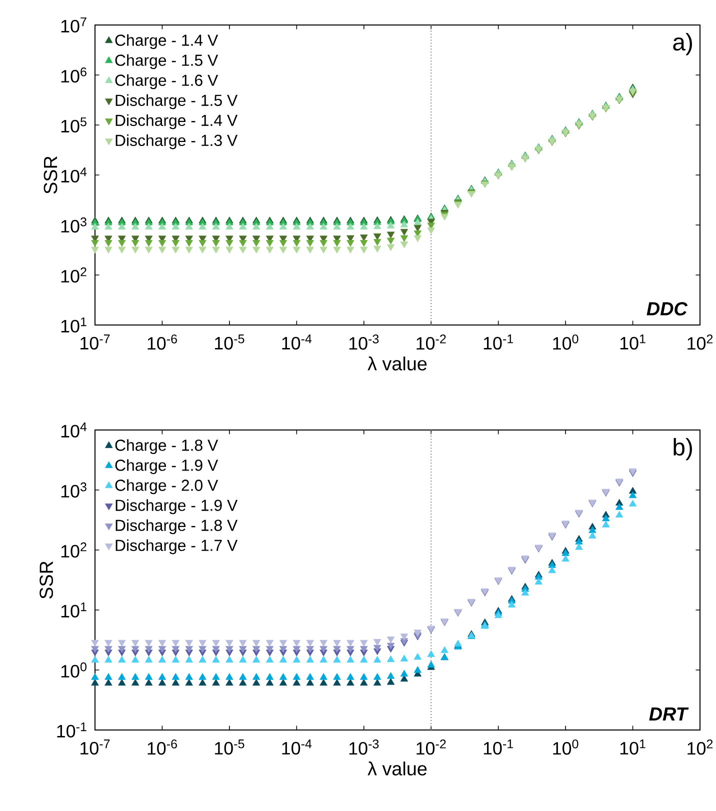  What do you see at coordinates (667, 309) in the screenshot?
I see `annotation: DDC` at bounding box center [667, 309].